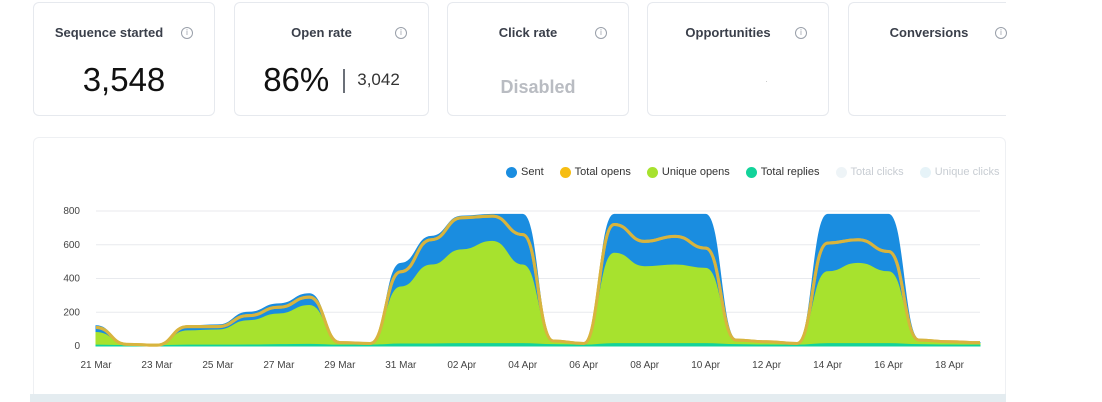 This screenshot has height=402, width=1102. Describe the element at coordinates (124, 59) in the screenshot. I see `stat-card-sequence-started: Sequence started i 3,548` at that location.